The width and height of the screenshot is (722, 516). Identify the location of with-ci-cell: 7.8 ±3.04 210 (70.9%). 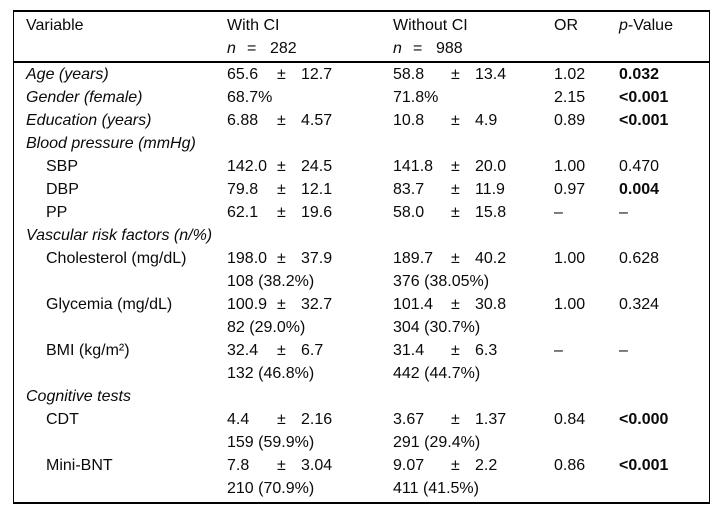
(310, 477).